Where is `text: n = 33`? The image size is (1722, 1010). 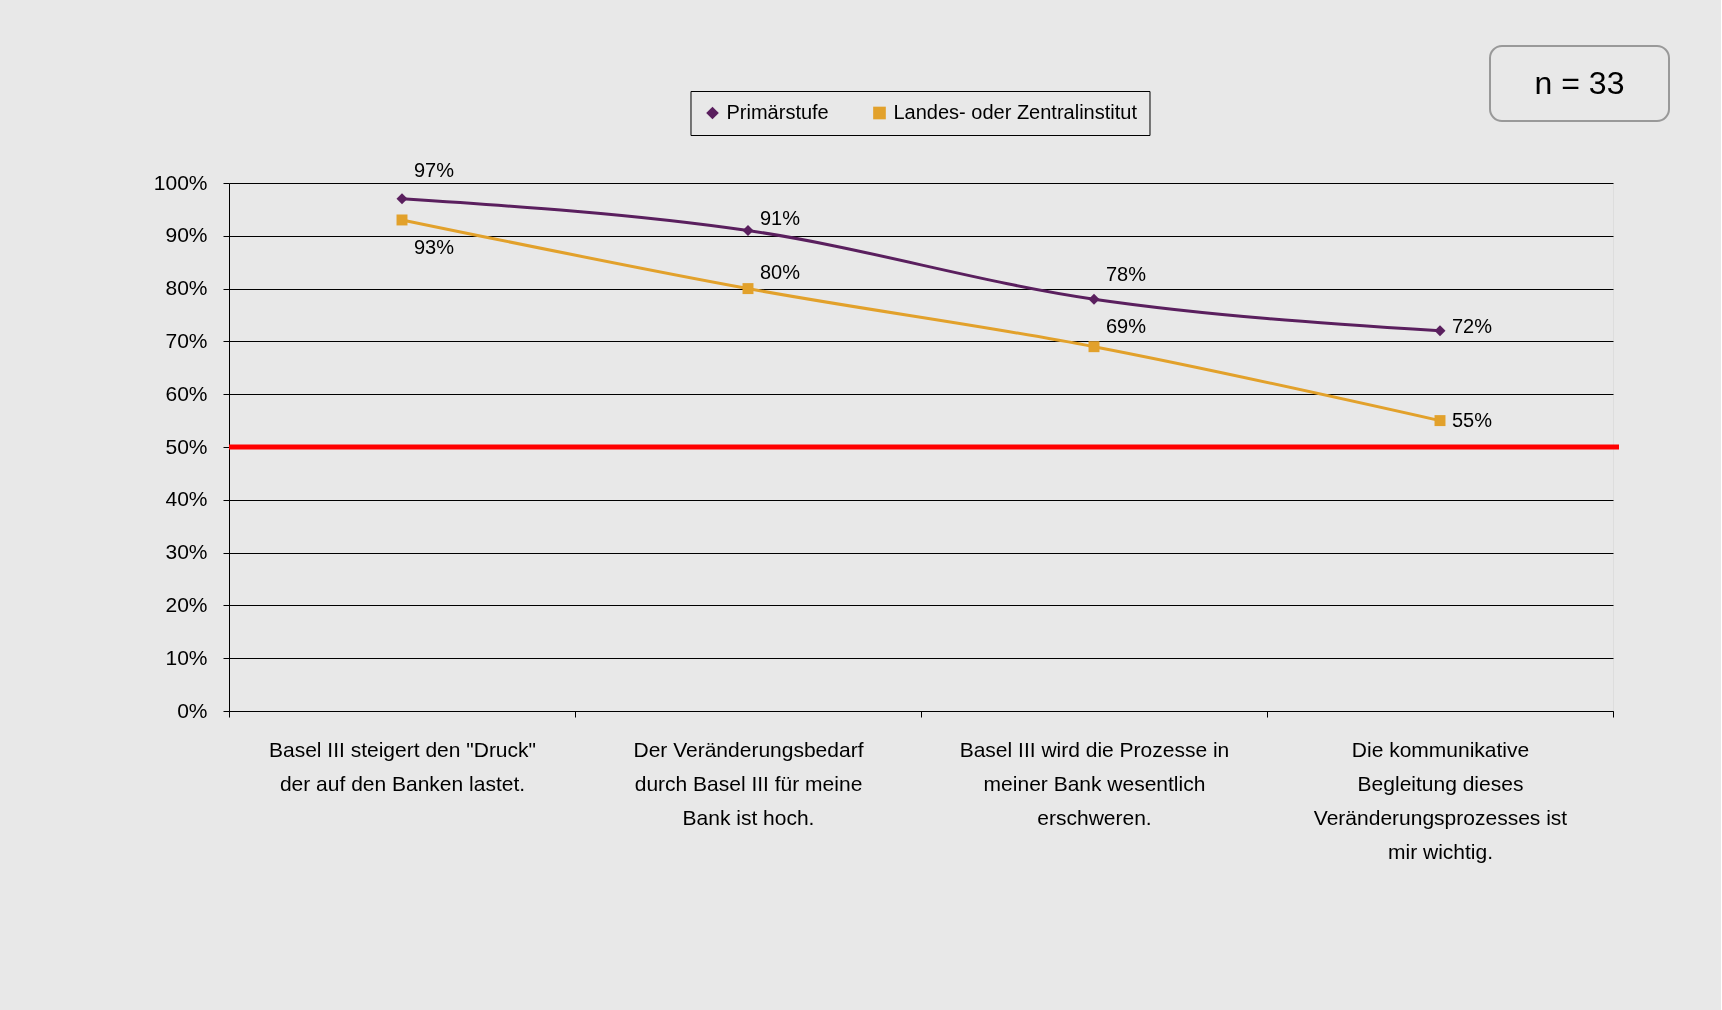
text: n = 33 is located at coordinates (1579, 83).